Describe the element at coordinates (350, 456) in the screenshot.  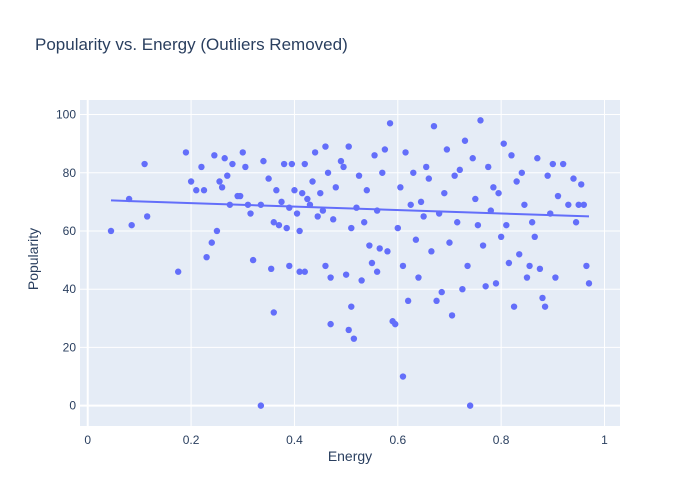
I see `x-axis-title: Energy` at that location.